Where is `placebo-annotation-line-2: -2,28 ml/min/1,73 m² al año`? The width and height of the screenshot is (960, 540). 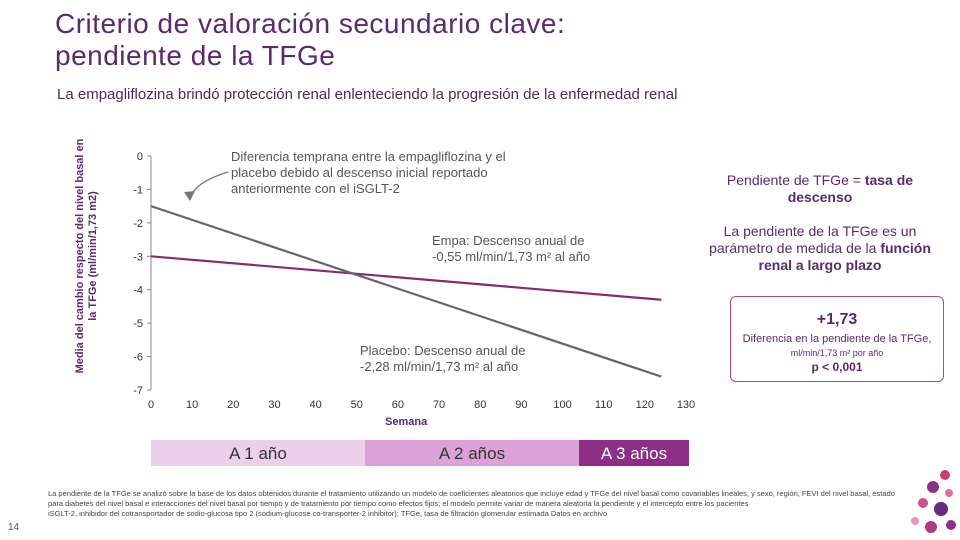
placebo-annotation-line-2: -2,28 ml/min/1,73 m² al año is located at coordinates (439, 366).